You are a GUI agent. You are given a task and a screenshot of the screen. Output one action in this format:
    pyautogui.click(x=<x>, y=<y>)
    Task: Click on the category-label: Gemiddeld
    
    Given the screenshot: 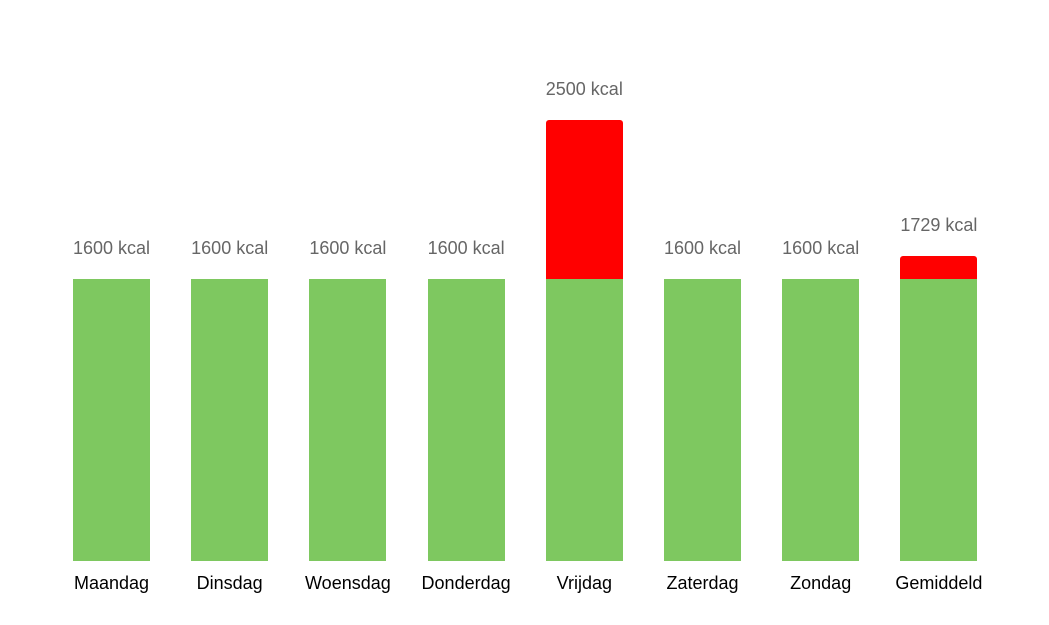 What is the action you would take?
    pyautogui.click(x=939, y=583)
    